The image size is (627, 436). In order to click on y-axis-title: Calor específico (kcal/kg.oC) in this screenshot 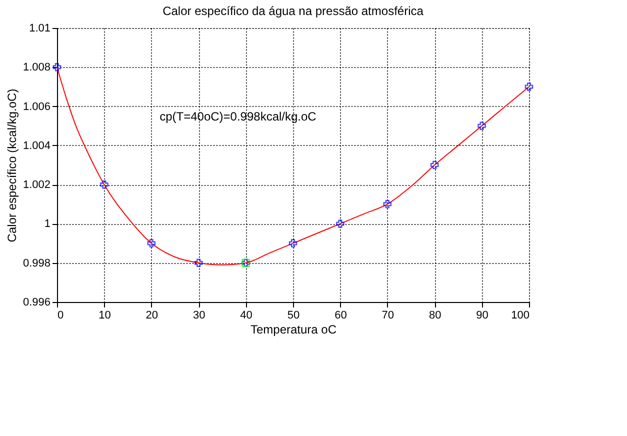, I will do `click(11, 165)`.